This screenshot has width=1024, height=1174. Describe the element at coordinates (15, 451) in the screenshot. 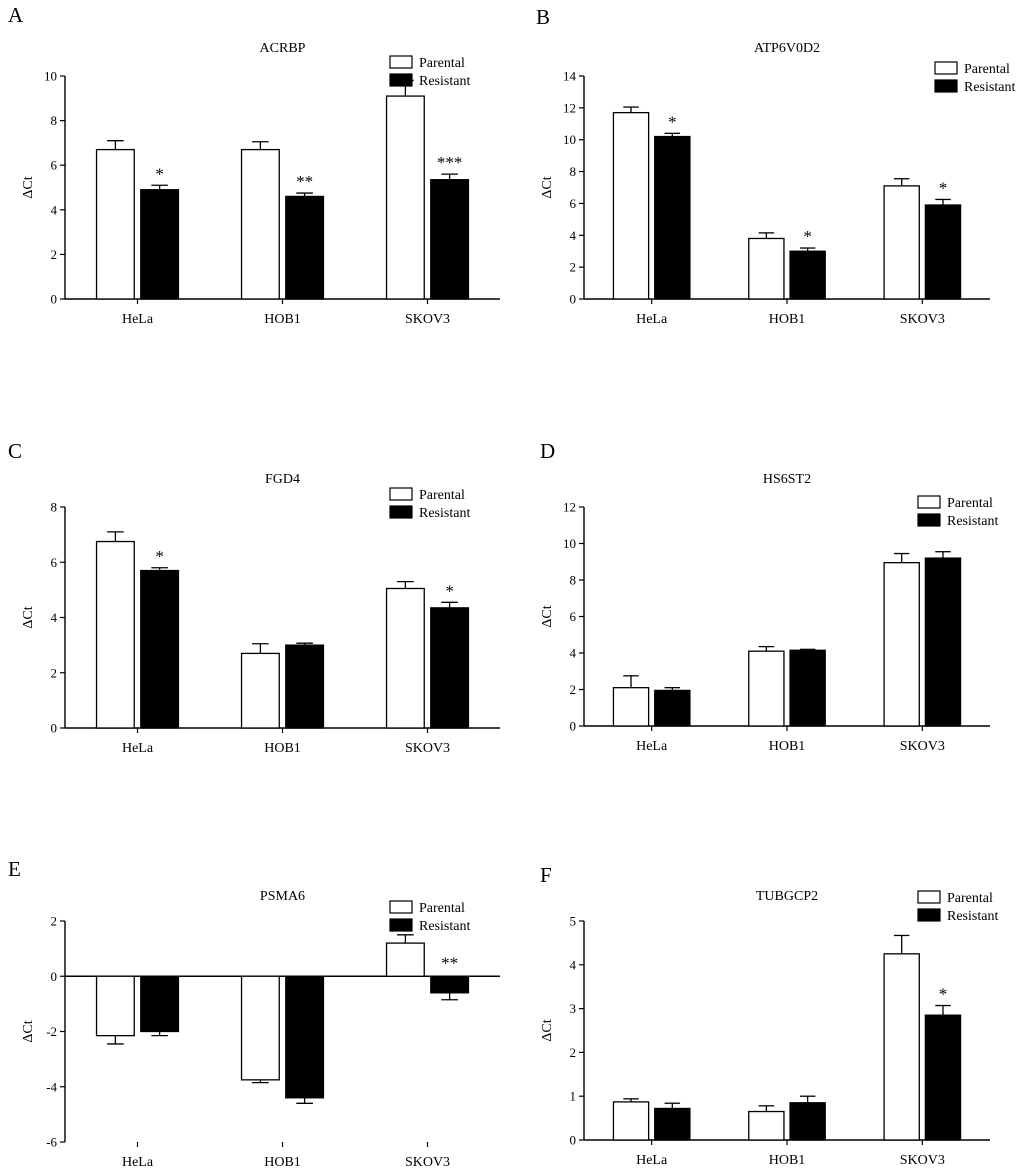

I see `panel-label: C` at that location.